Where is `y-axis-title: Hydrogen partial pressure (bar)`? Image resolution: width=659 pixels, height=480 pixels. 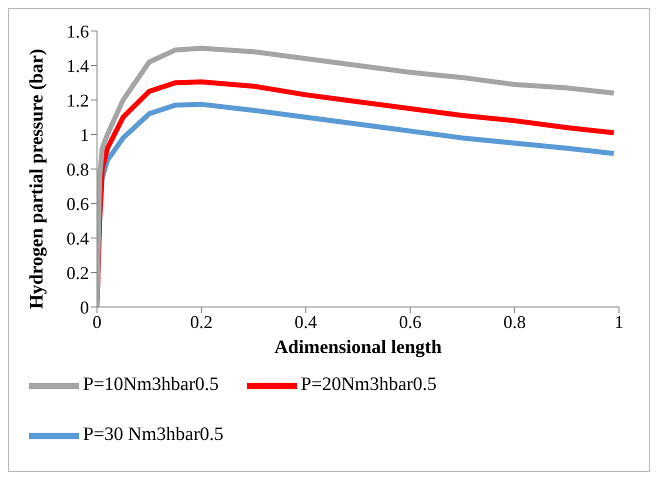
y-axis-title: Hydrogen partial pressure (bar) is located at coordinates (37, 178).